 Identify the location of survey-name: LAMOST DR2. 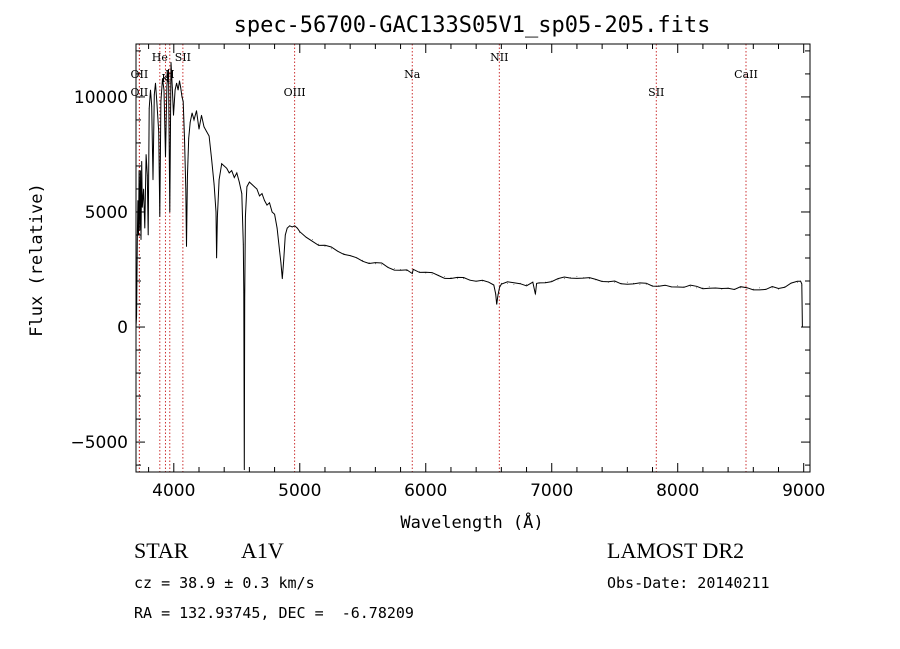
(676, 550).